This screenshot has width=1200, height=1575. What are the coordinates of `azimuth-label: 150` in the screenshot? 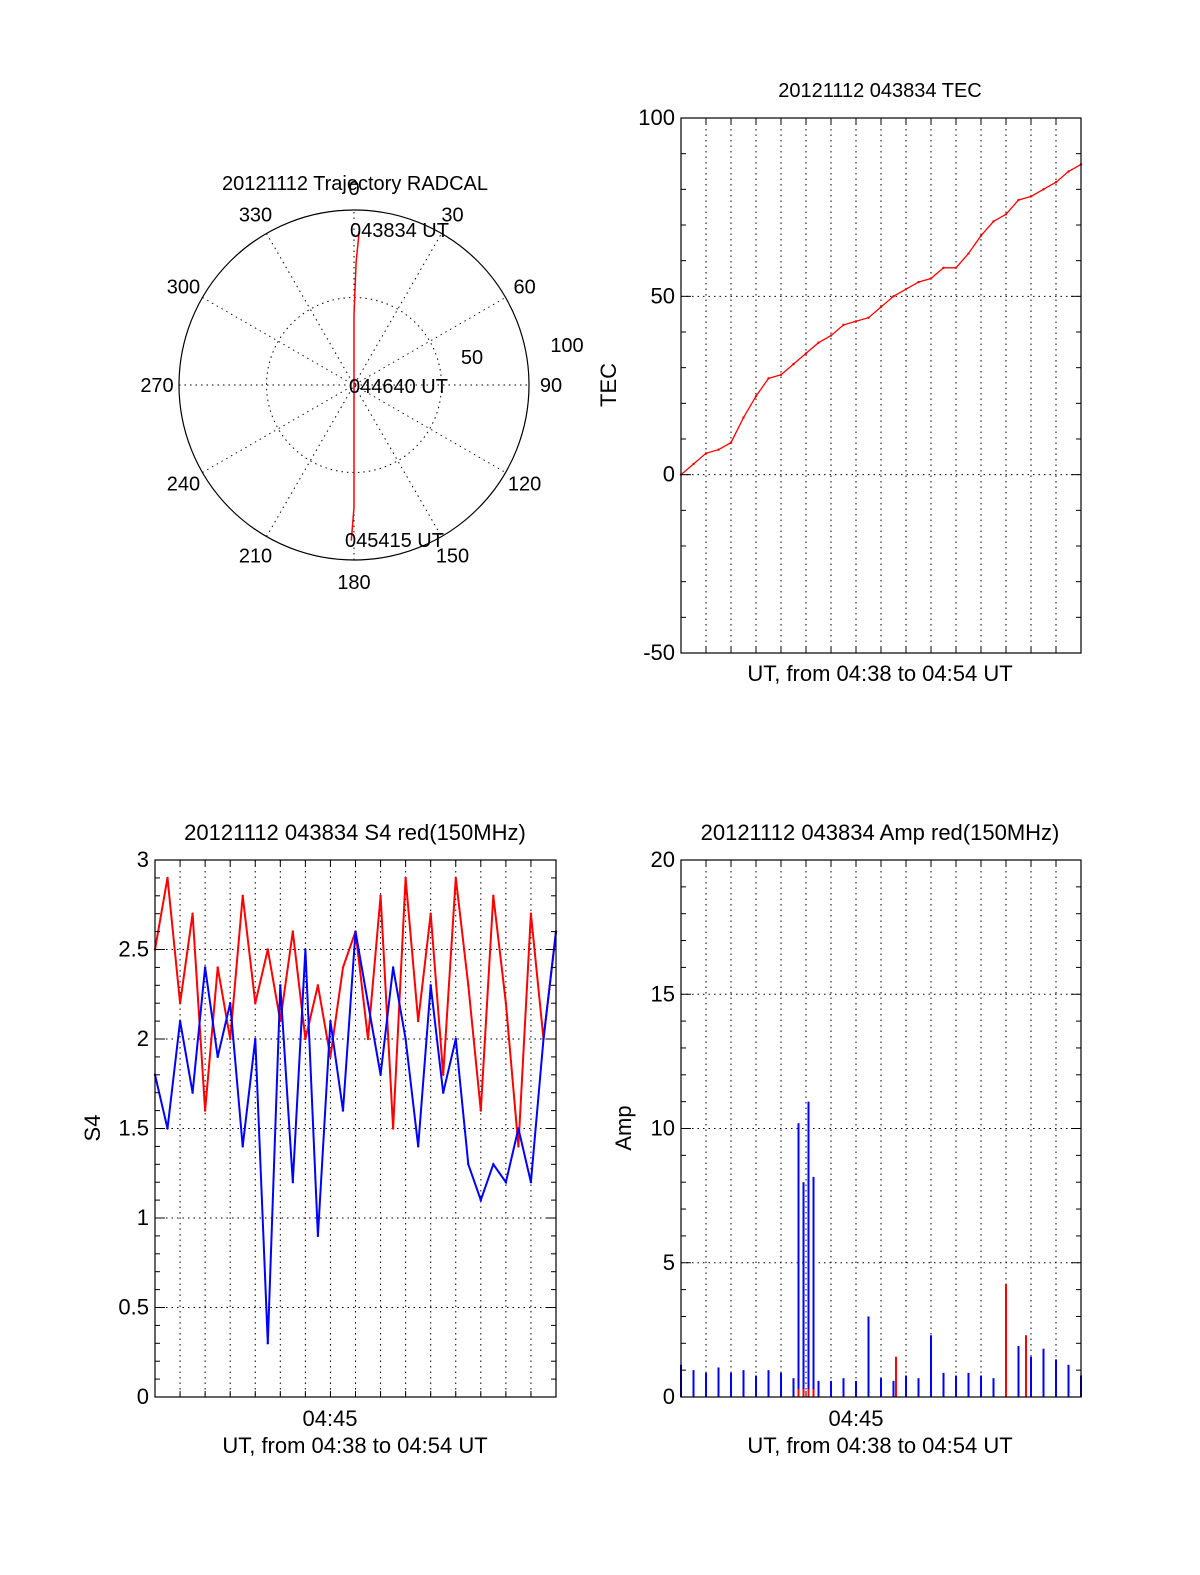 It's located at (452, 557).